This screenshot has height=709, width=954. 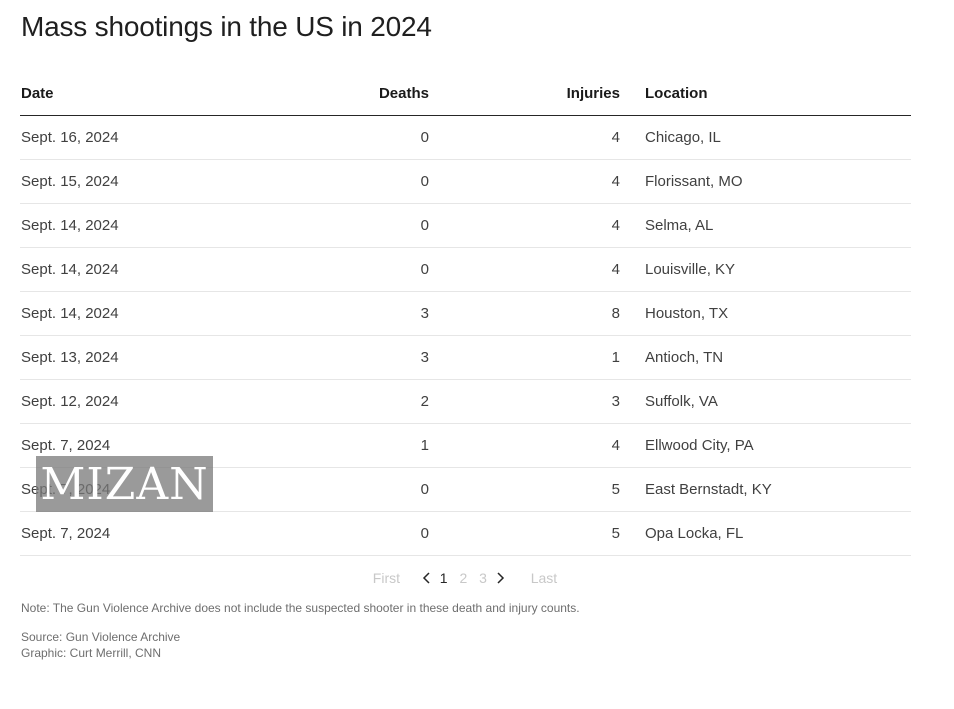 I want to click on cell-date: Sept. 16, 2024, so click(x=145, y=137).